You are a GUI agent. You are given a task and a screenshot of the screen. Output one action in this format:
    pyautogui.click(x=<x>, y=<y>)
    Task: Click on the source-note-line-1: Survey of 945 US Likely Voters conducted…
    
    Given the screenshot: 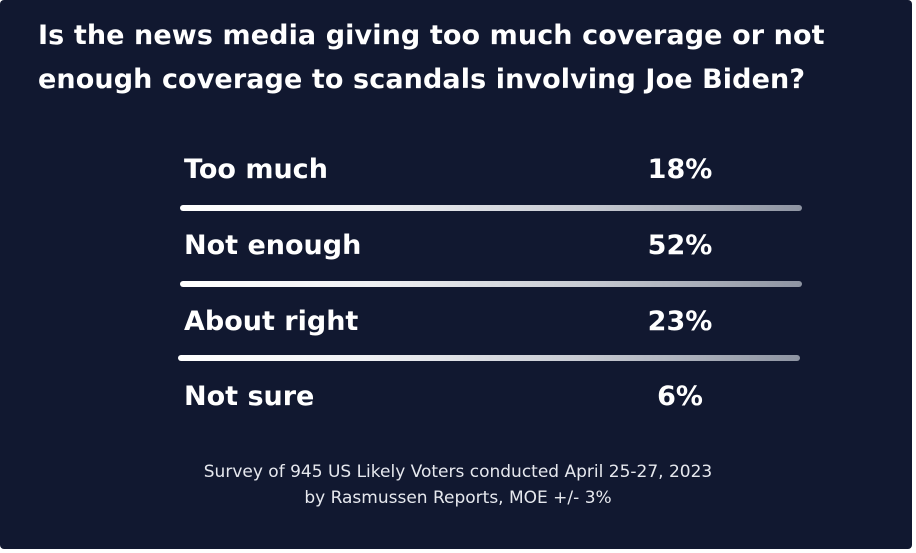 What is the action you would take?
    pyautogui.click(x=458, y=472)
    